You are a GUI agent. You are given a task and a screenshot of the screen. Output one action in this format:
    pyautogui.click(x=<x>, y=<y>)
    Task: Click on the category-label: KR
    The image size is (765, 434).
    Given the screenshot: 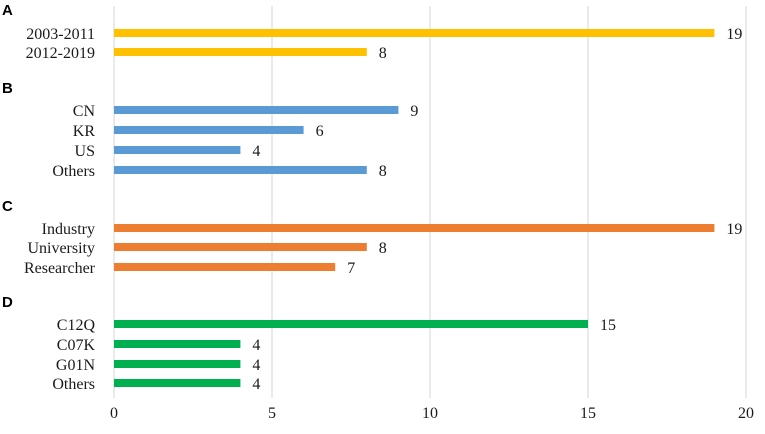 What is the action you would take?
    pyautogui.click(x=84, y=131)
    